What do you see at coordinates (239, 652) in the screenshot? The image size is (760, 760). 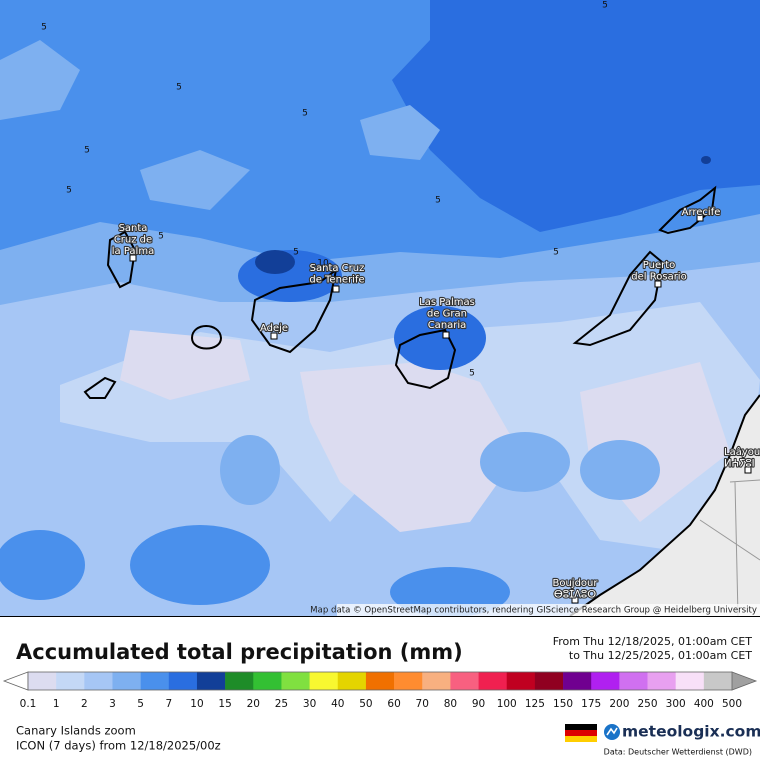 I see `legend-title: Accumulated total precipitation (mm)` at bounding box center [239, 652].